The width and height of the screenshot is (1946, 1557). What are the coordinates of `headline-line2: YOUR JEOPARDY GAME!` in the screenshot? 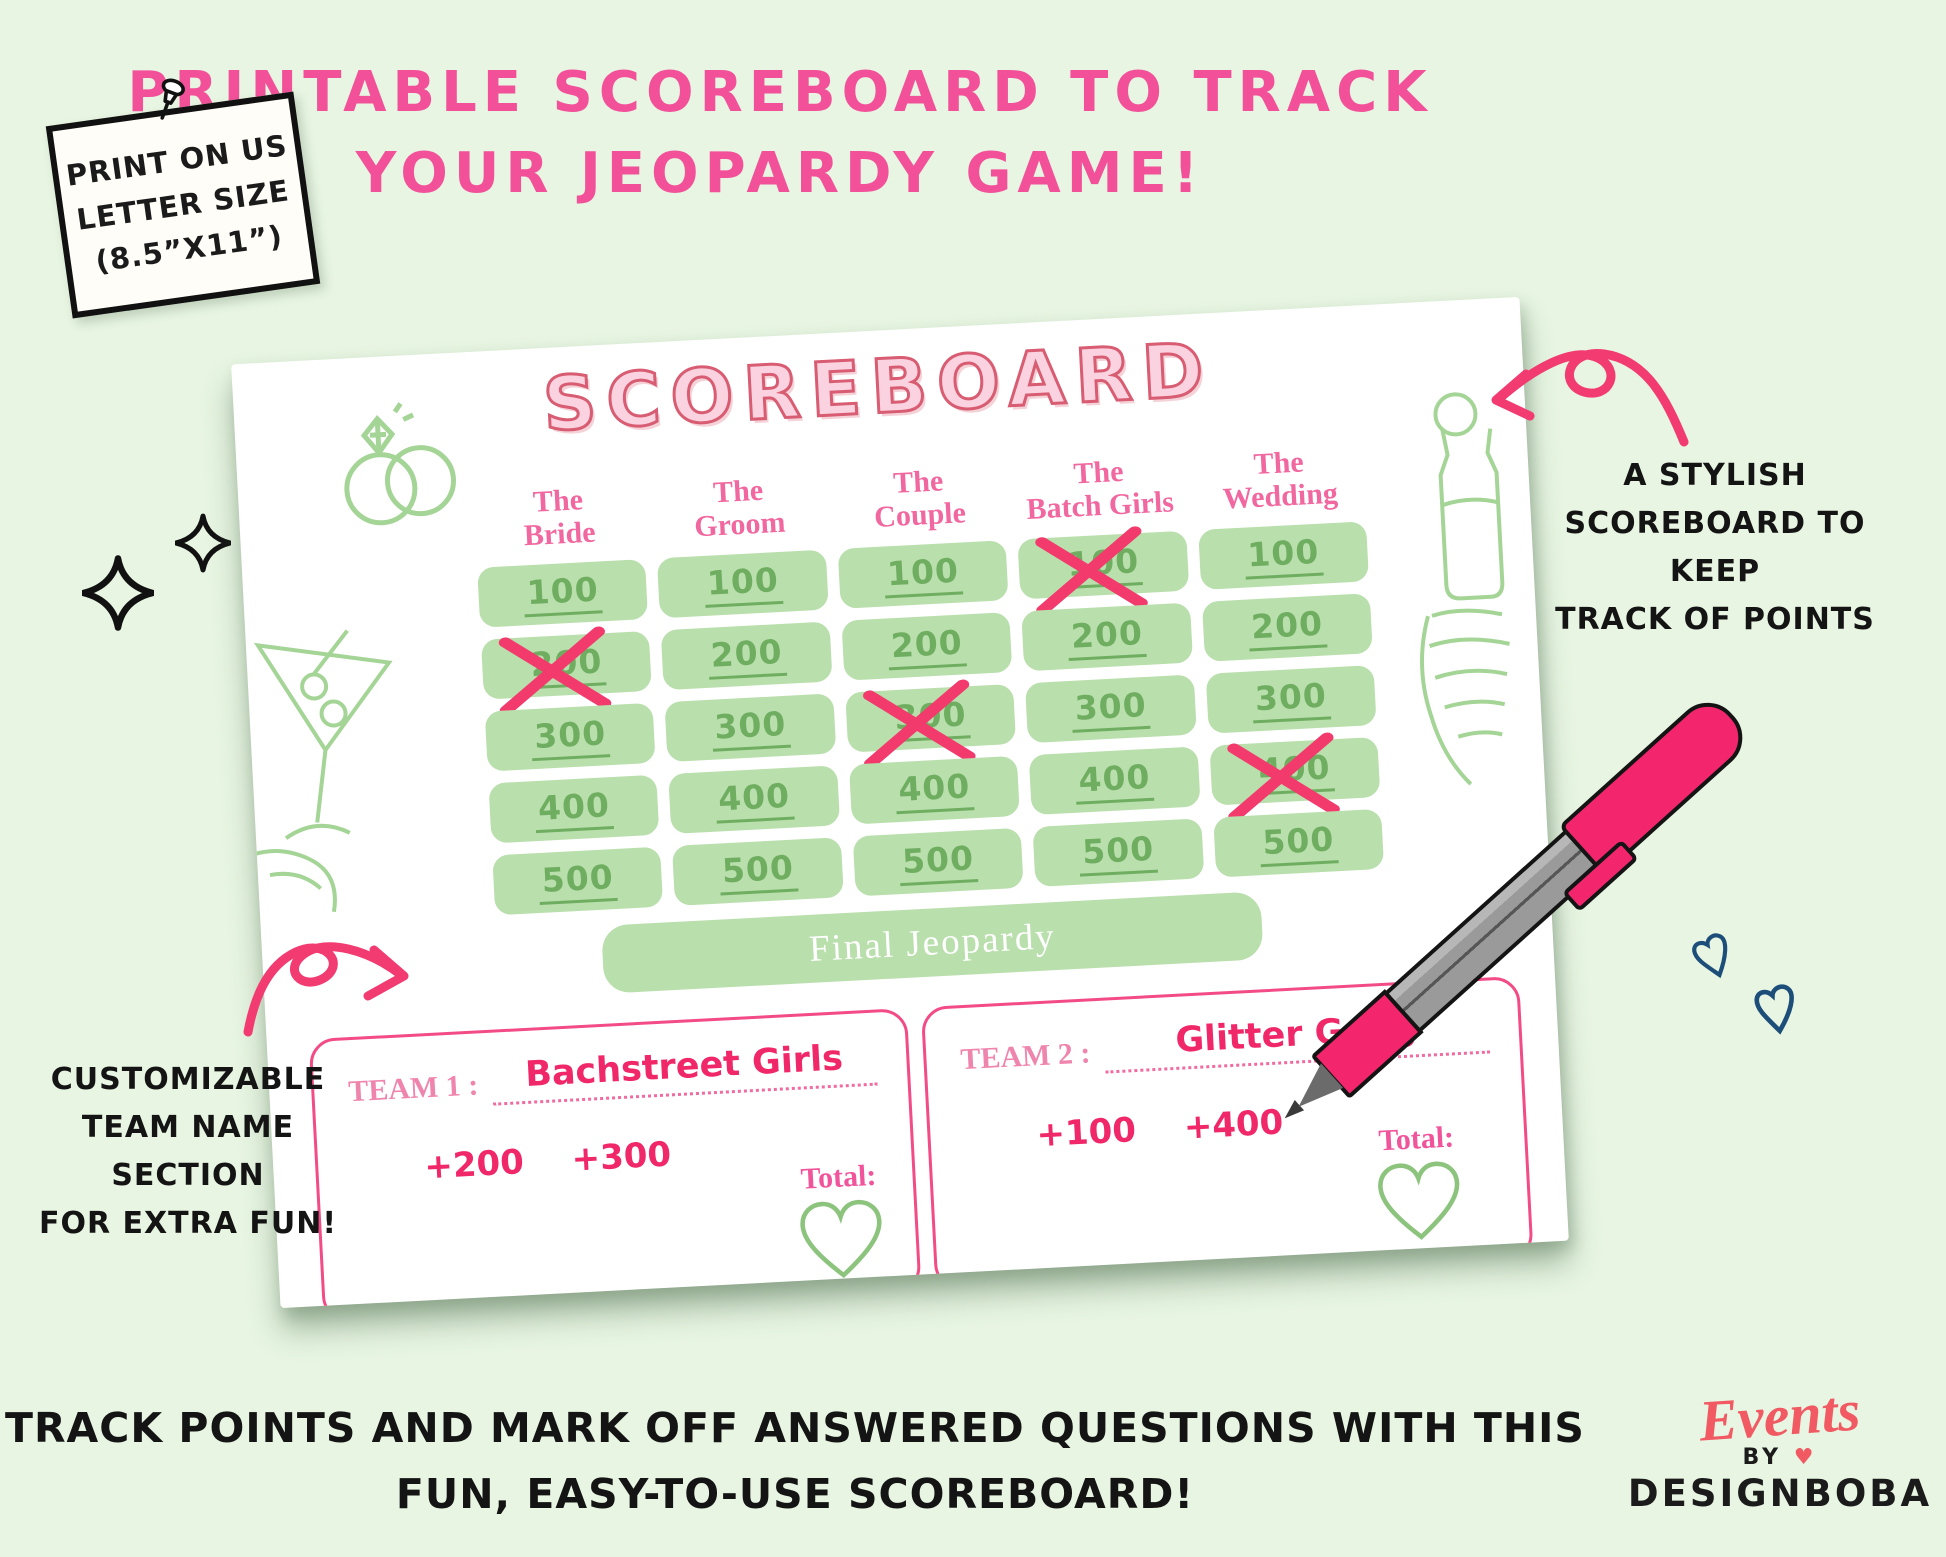 It's located at (780, 174).